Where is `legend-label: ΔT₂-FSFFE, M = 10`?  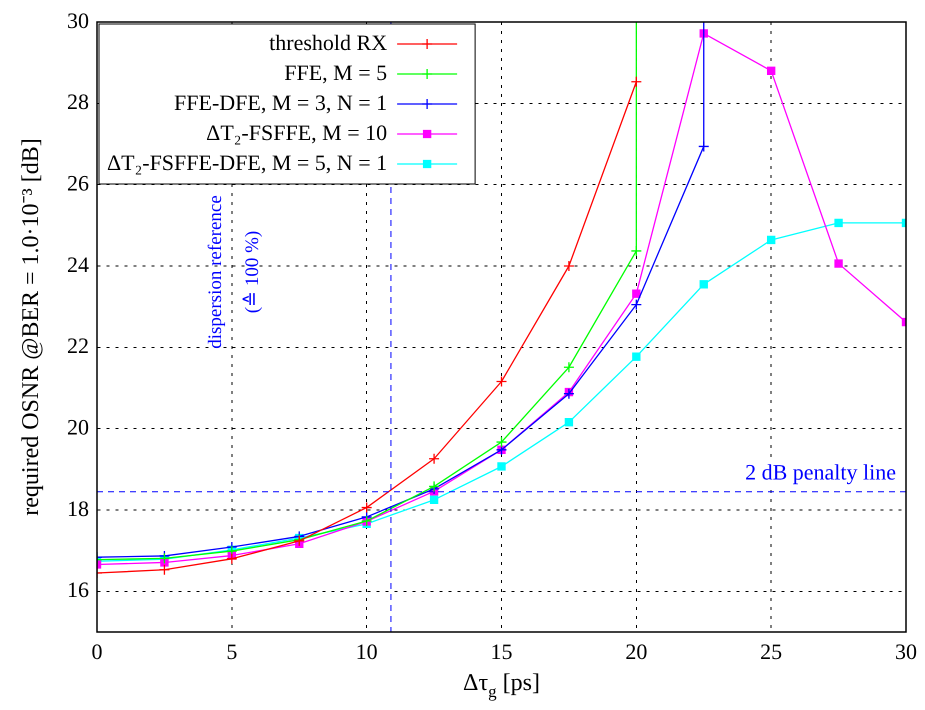
legend-label: ΔT₂-FSFFE, M = 10 is located at coordinates (297, 132).